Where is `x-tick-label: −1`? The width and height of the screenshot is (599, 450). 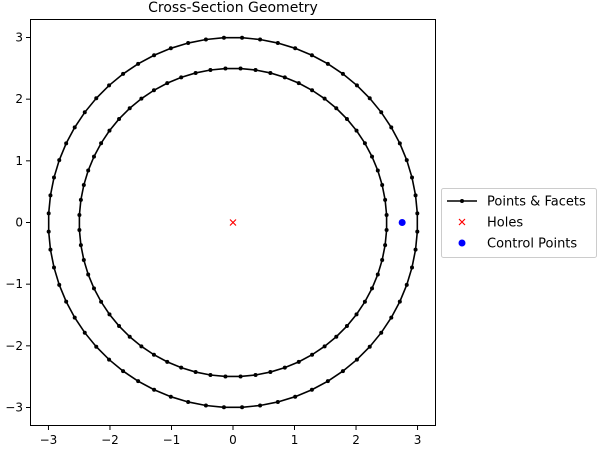 x-tick-label: −1 is located at coordinates (172, 440).